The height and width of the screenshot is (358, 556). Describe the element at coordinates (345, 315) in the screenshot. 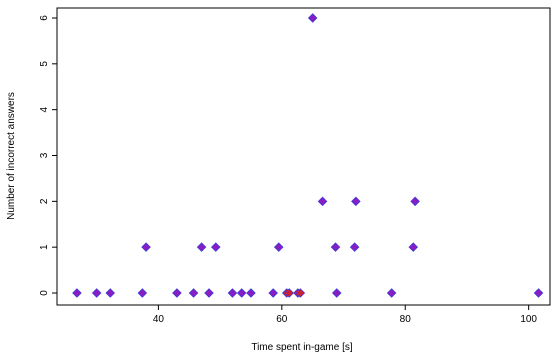

I see `x-axis: 40 60 80 100` at that location.